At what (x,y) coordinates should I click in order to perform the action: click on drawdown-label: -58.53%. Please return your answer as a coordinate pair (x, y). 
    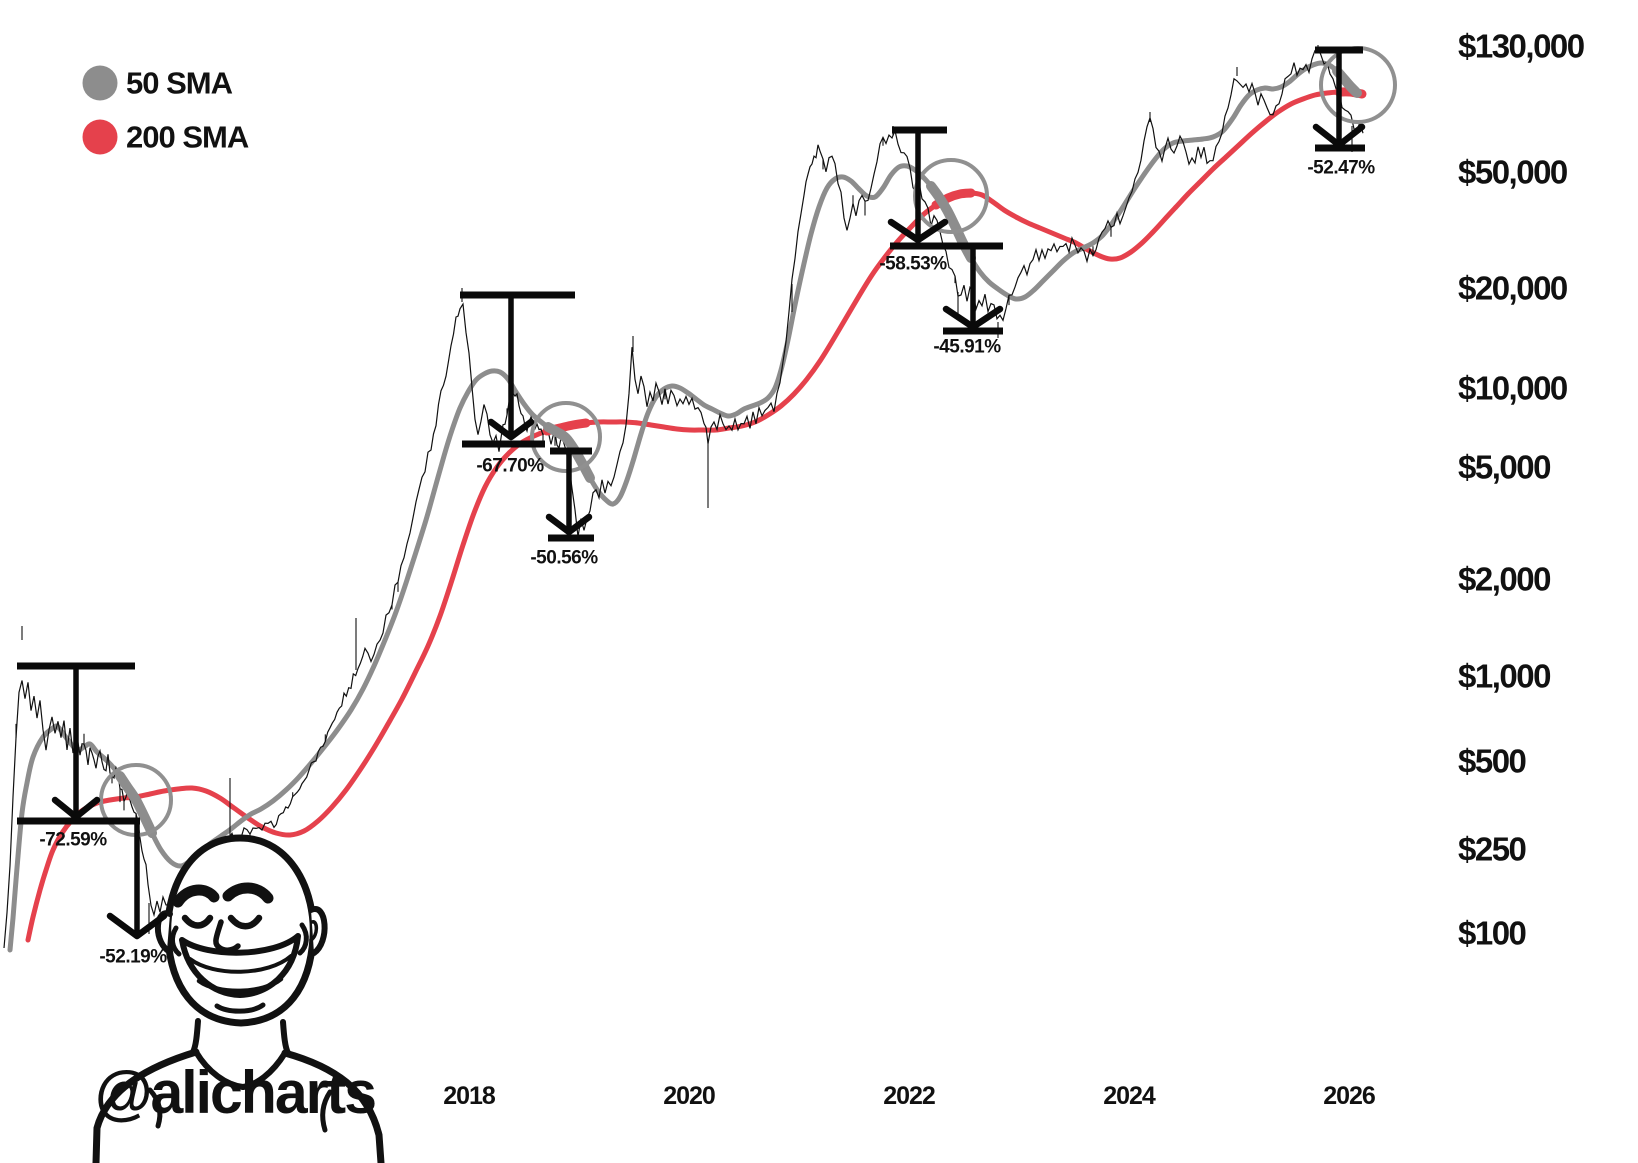
    Looking at the image, I should click on (913, 264).